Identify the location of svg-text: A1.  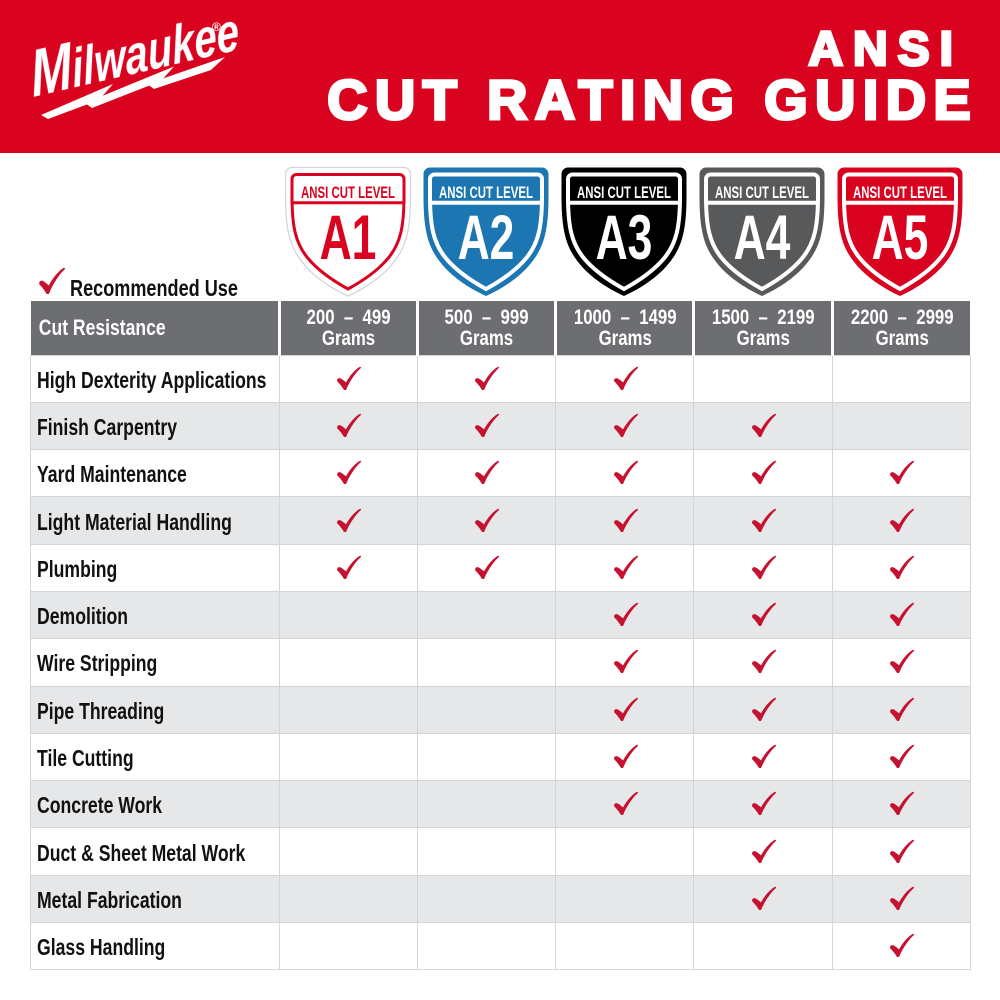
(347, 237).